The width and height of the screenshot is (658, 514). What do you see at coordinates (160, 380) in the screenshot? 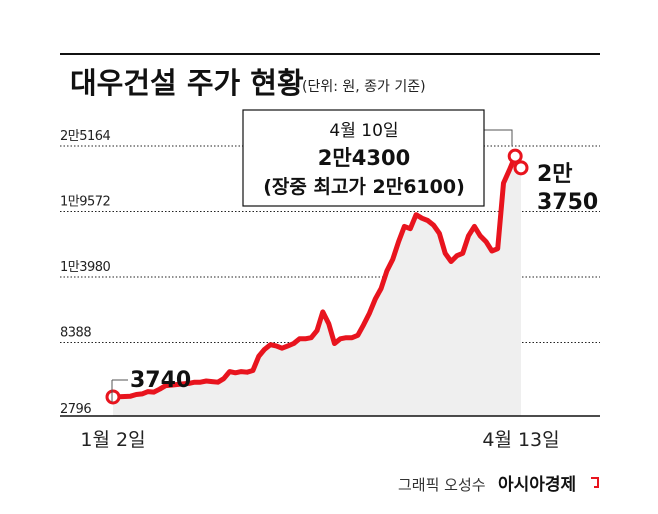
I see `first-value-label: 3740` at bounding box center [160, 380].